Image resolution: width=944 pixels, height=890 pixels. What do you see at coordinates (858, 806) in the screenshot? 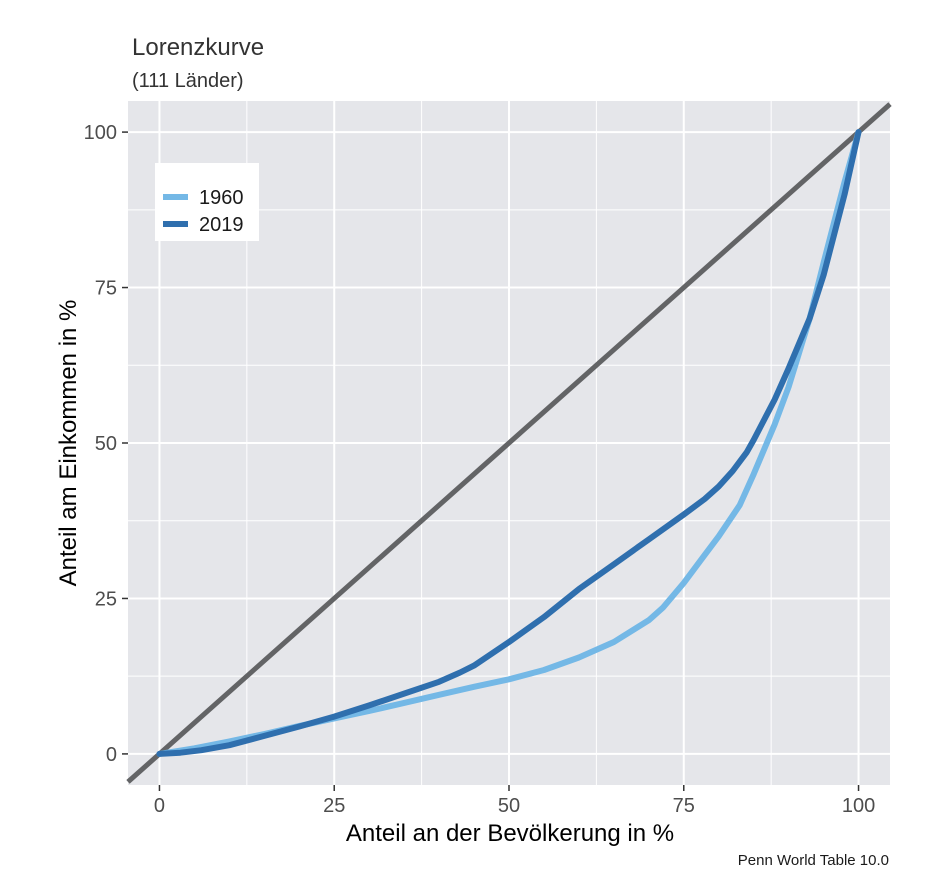
I see `x-tick-label: 100` at bounding box center [858, 806].